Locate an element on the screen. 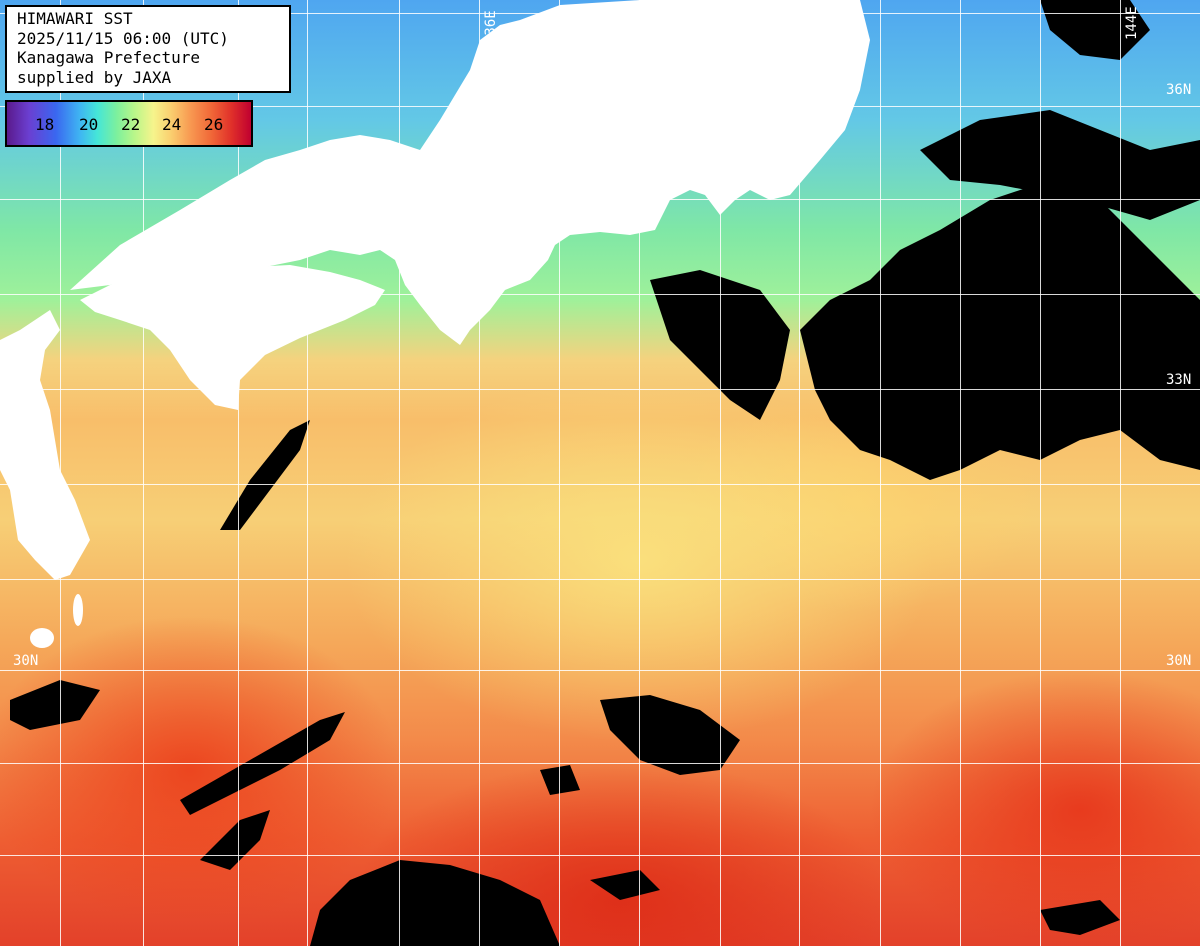 The image size is (1200, 946). colorbar-tick-22: 22 is located at coordinates (131, 124).